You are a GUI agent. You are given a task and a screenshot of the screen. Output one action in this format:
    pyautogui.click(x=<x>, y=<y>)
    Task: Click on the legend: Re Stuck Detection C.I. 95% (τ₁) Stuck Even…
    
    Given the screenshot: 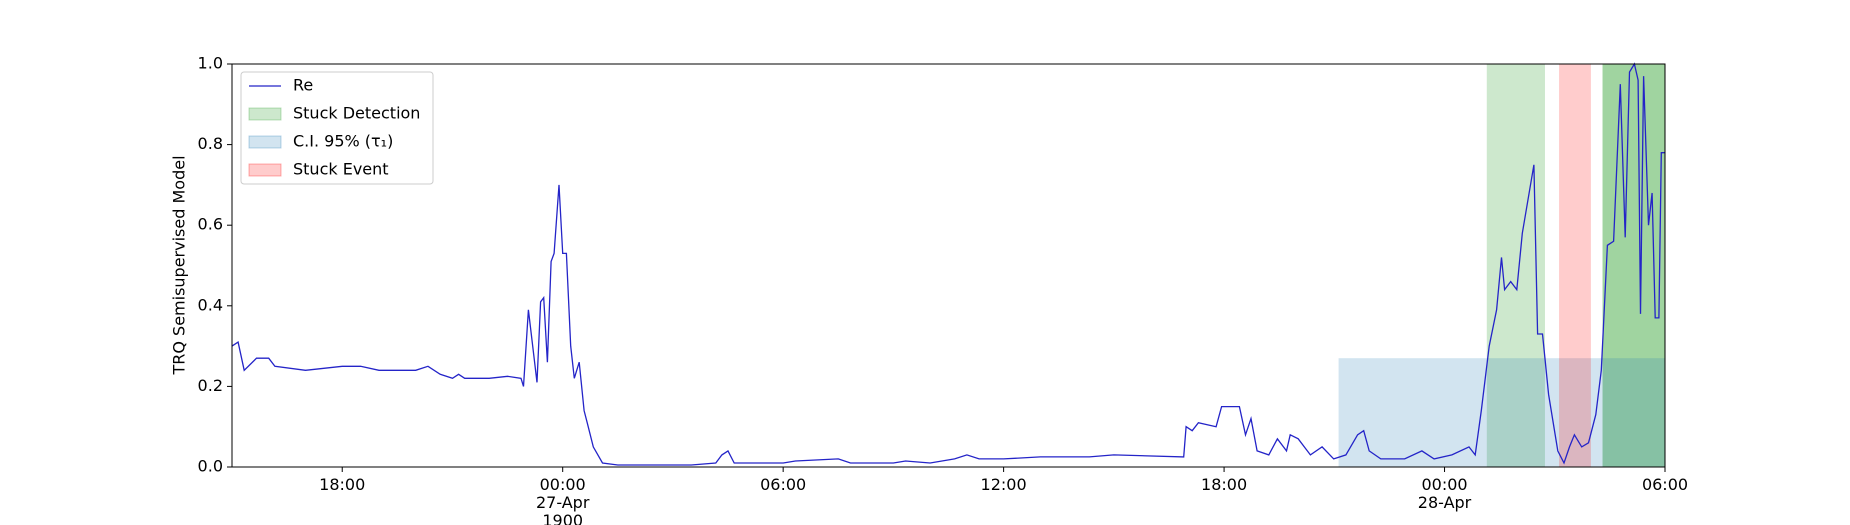 What is the action you would take?
    pyautogui.click(x=337, y=128)
    